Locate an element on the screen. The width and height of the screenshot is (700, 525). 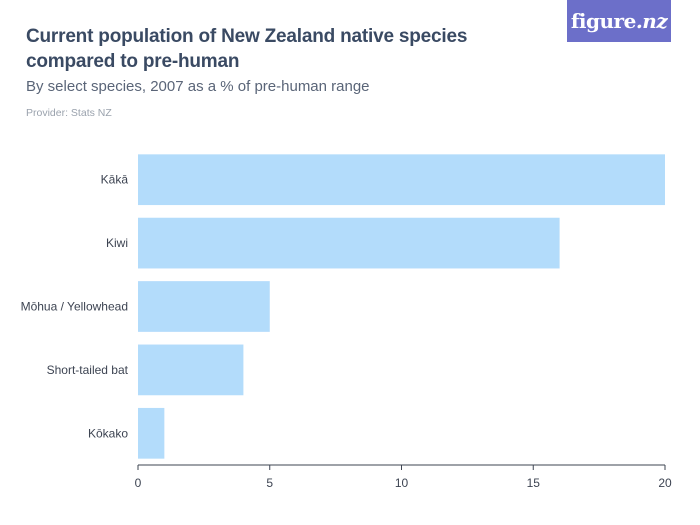
category-label-3: Short-tailed bat is located at coordinates (88, 370).